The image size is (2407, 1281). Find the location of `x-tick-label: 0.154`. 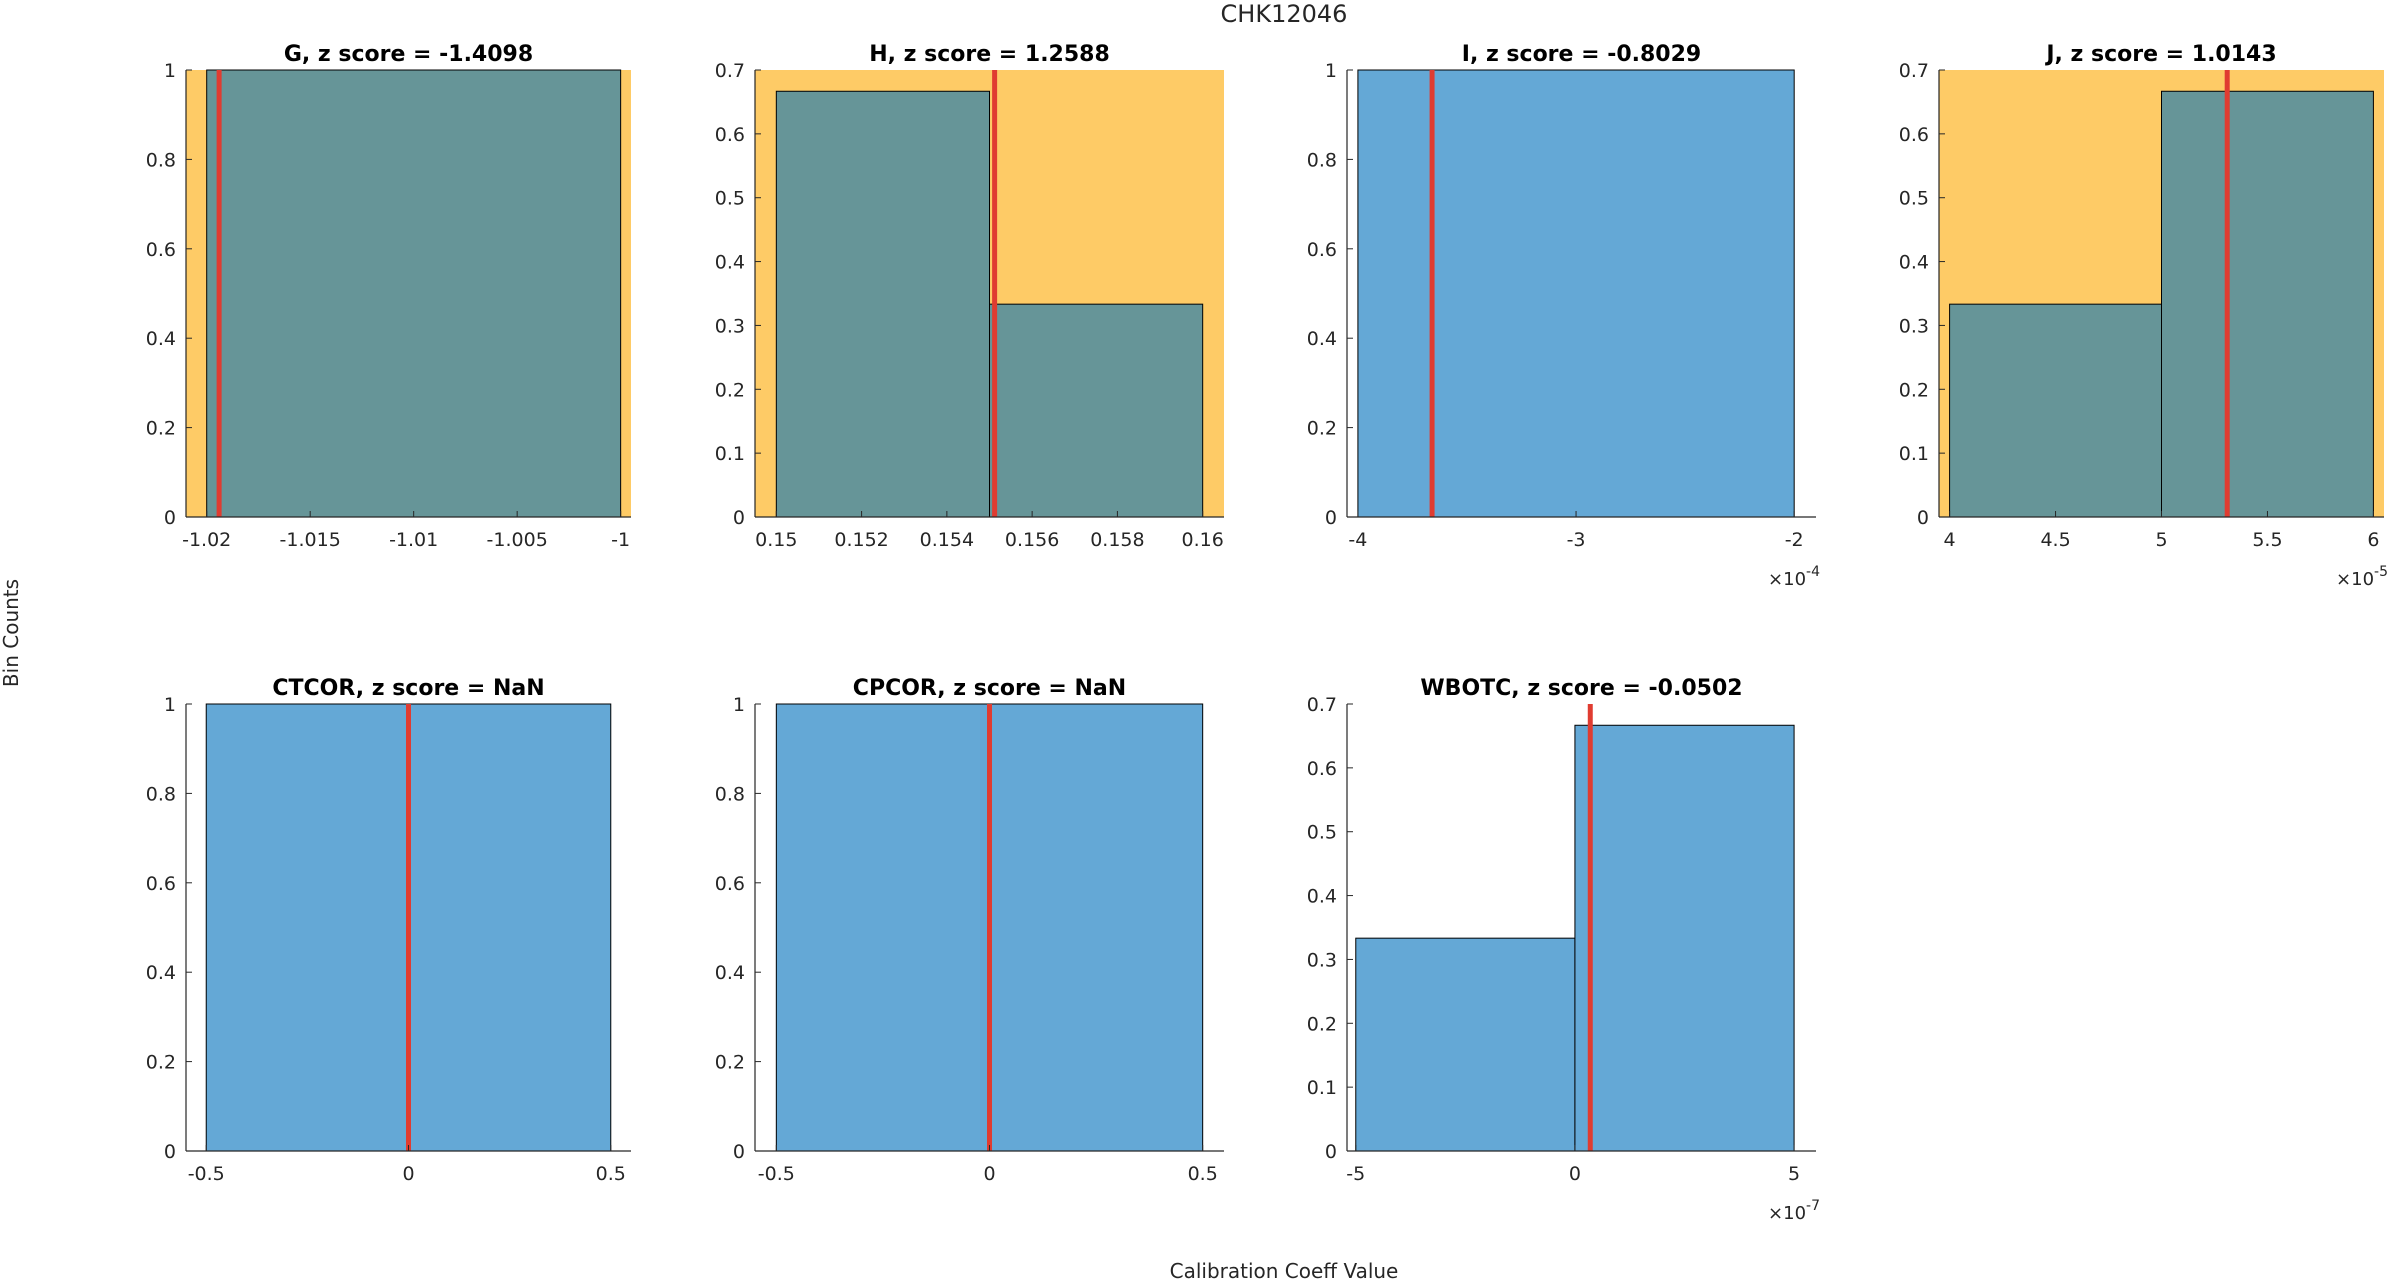

x-tick-label: 0.154 is located at coordinates (947, 540).